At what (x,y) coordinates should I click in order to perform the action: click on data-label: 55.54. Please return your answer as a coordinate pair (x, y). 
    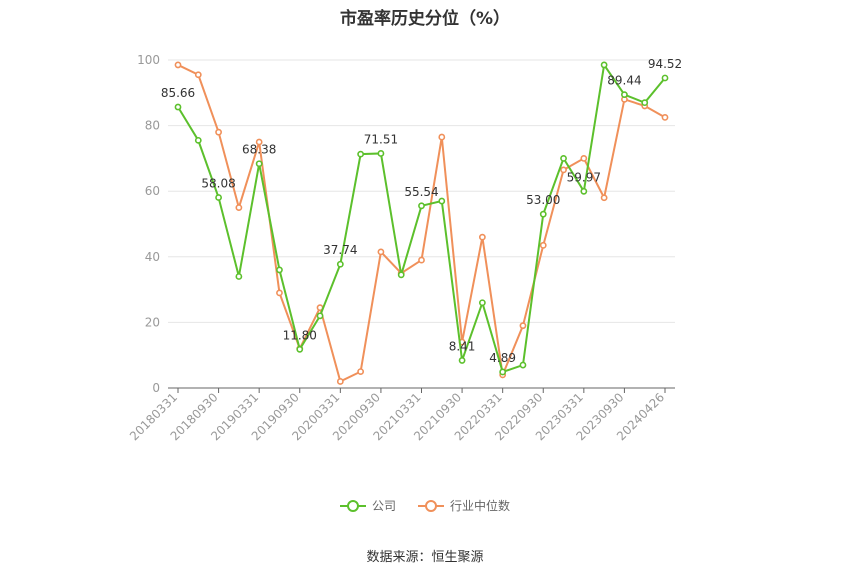
    Looking at the image, I should click on (421, 192).